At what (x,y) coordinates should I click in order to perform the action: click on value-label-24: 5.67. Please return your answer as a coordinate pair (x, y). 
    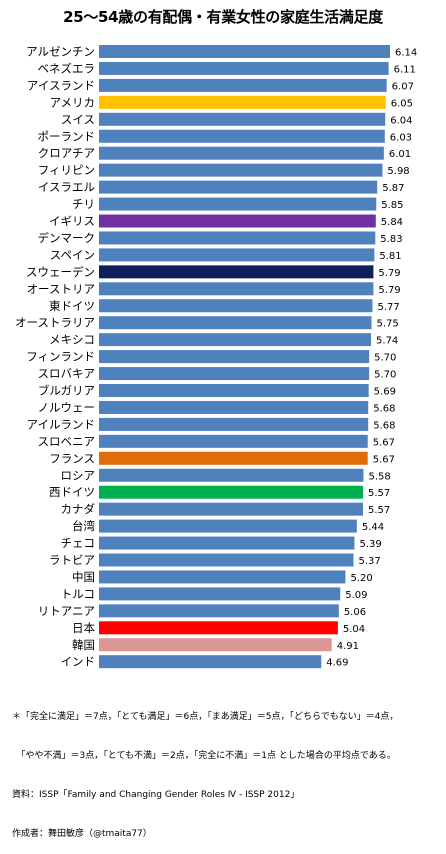
    Looking at the image, I should click on (384, 442).